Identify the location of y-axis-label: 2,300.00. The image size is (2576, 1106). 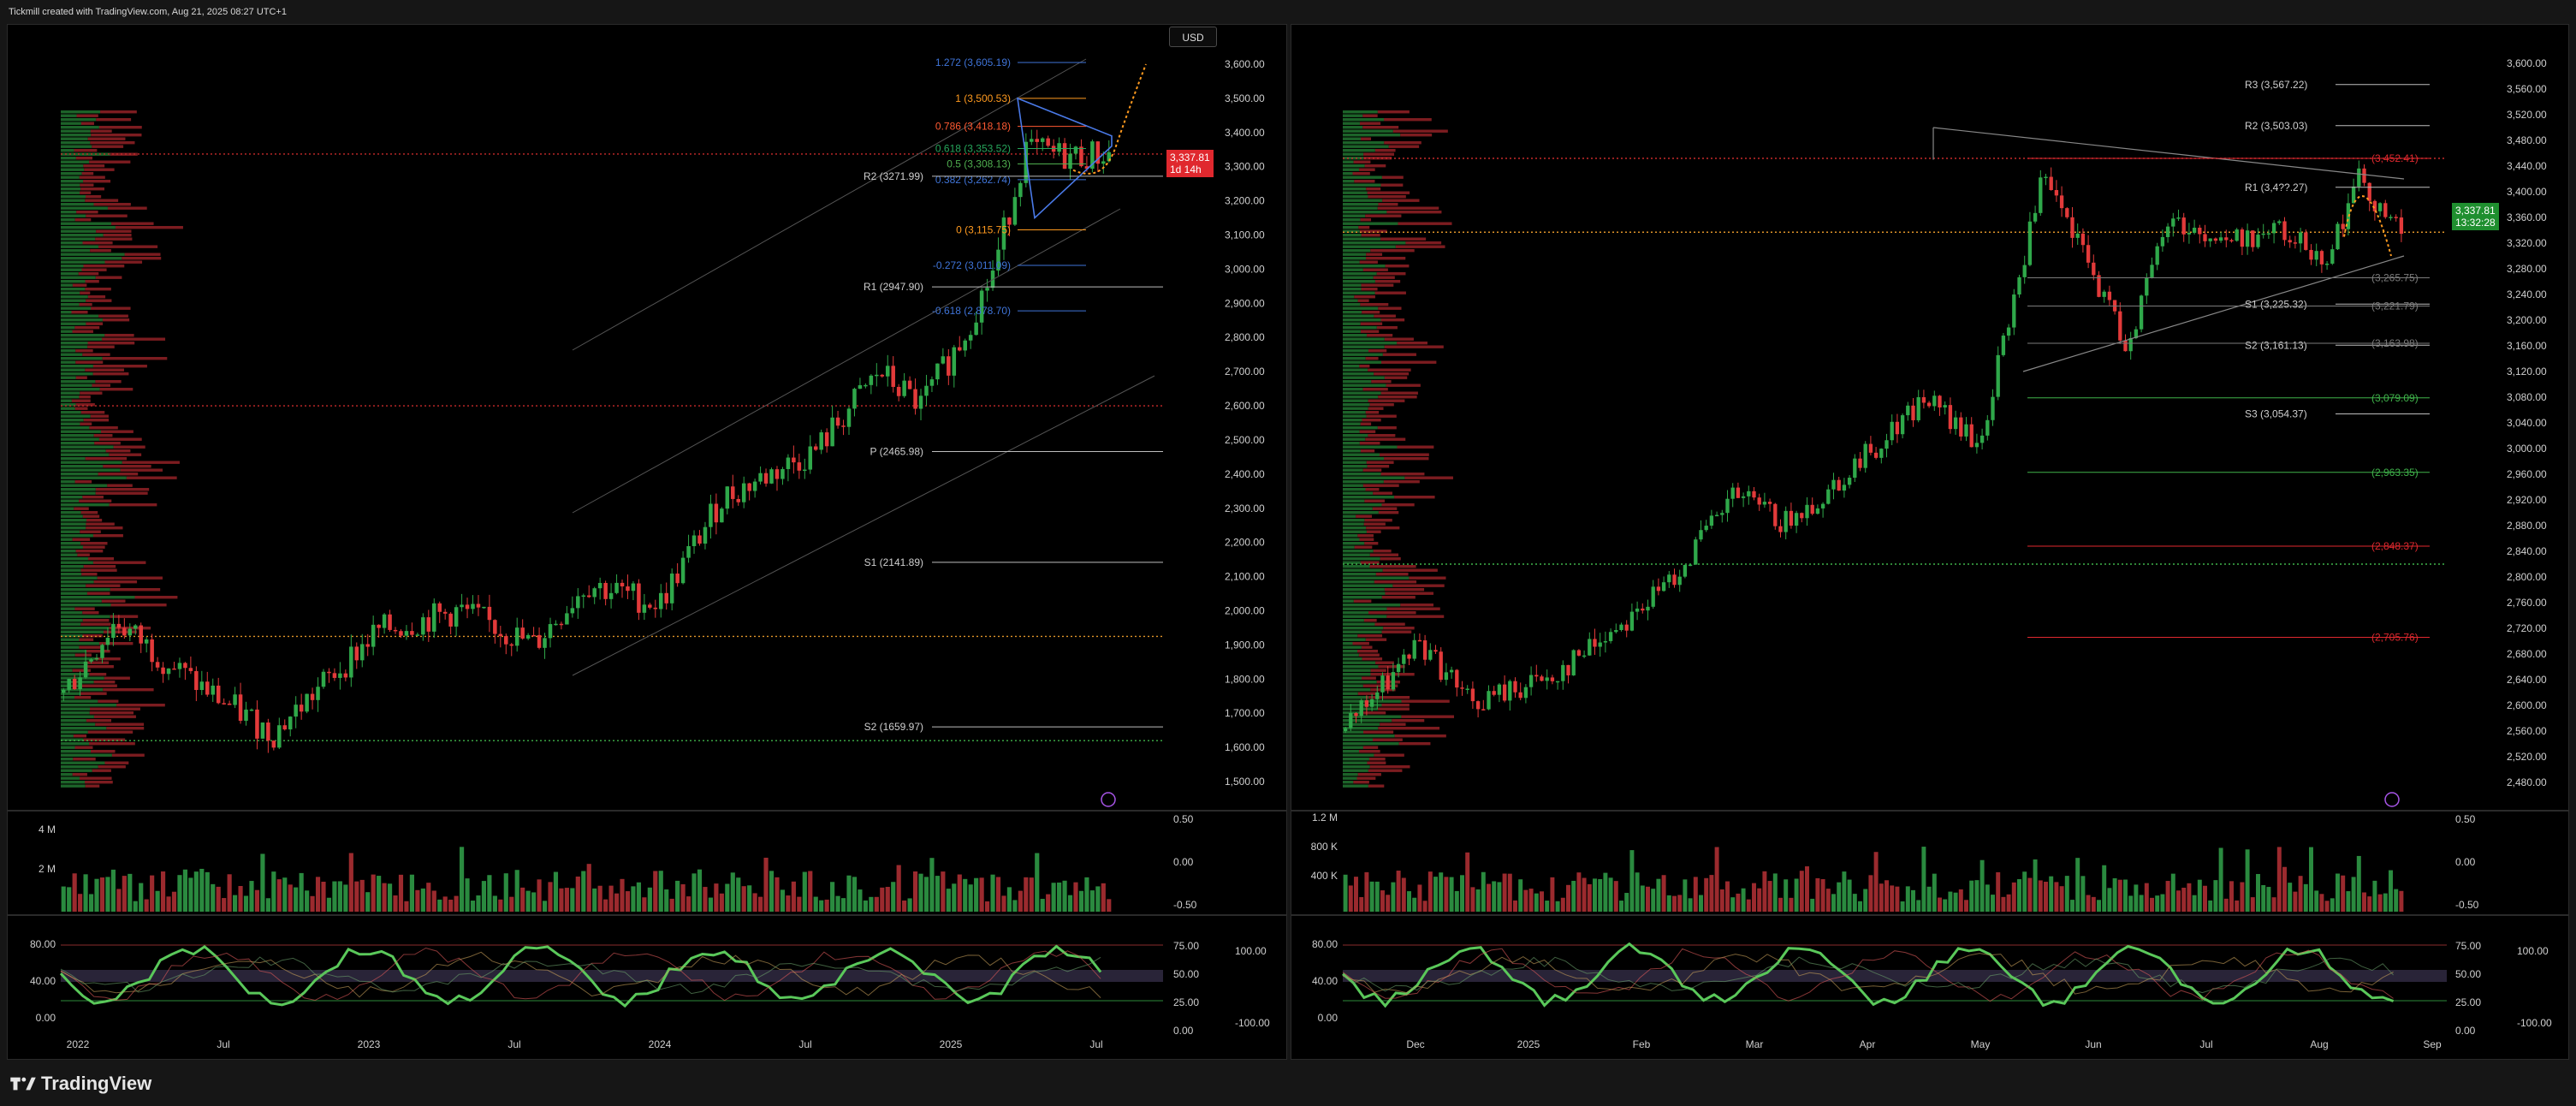
(1245, 508).